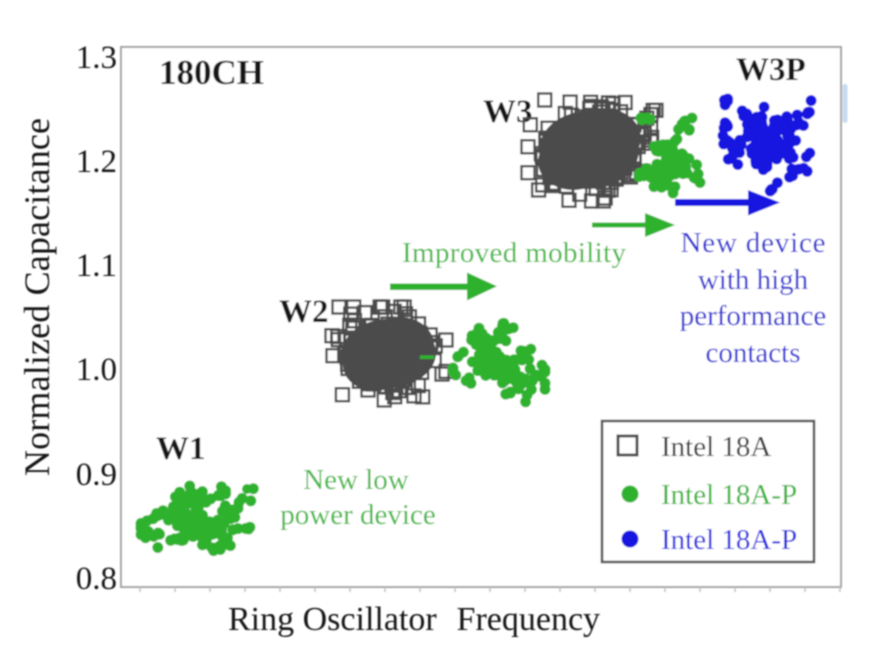 The width and height of the screenshot is (876, 653). I want to click on svg-text: Intel 18A, so click(716, 447).